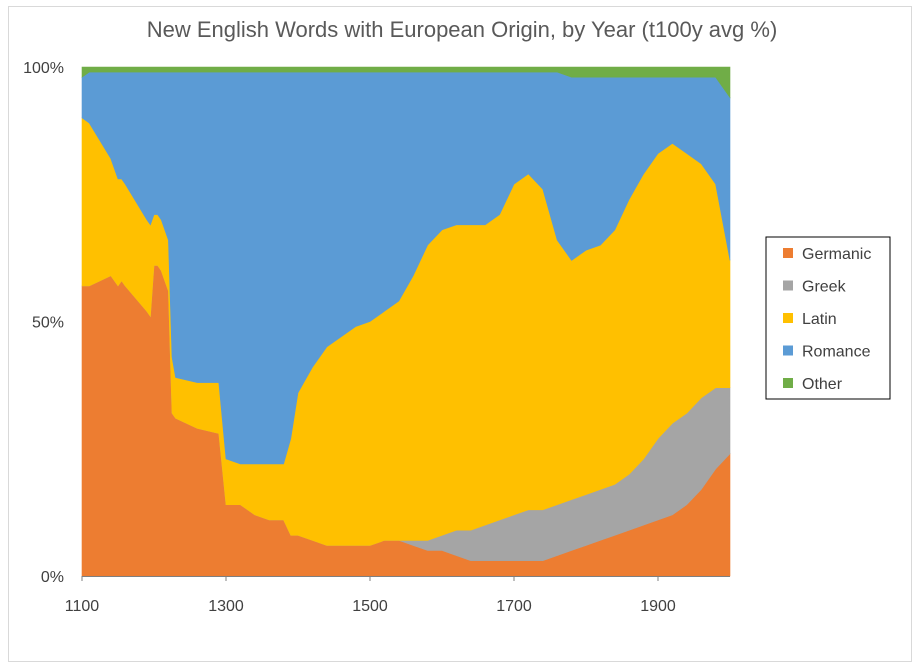 The width and height of the screenshot is (921, 668). Describe the element at coordinates (836, 254) in the screenshot. I see `legend-label-germanic: Germanic` at that location.